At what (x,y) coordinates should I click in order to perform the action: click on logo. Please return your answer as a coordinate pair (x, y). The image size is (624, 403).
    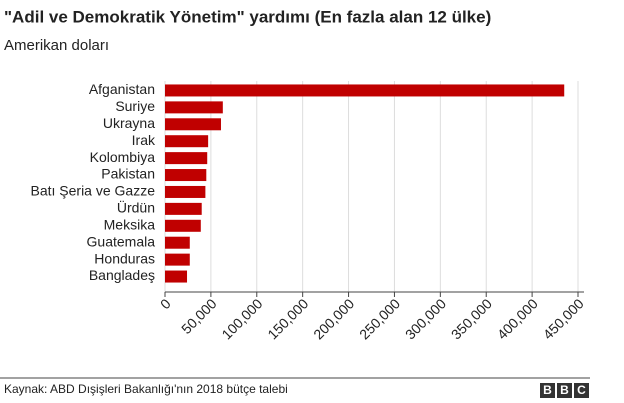
    Looking at the image, I should click on (564, 390).